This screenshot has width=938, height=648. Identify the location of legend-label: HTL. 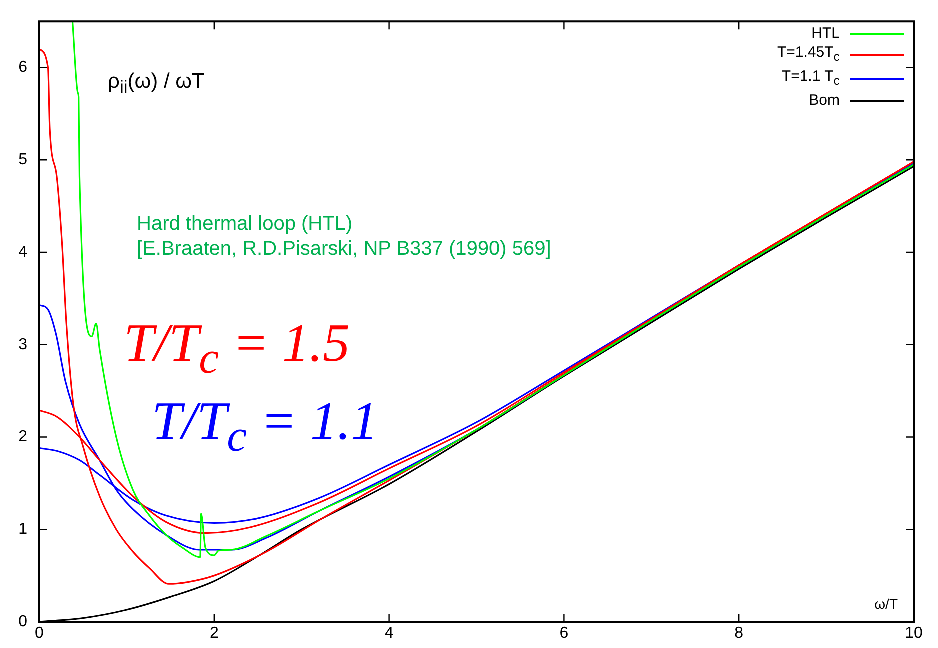
(826, 33).